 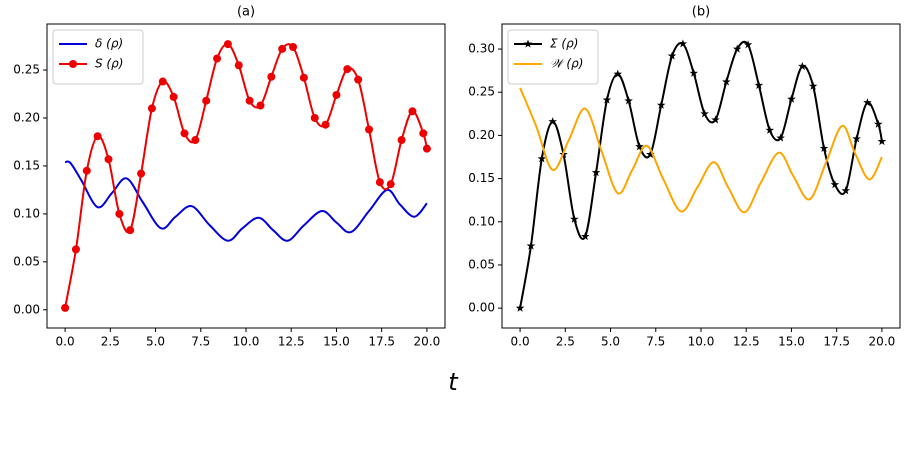 I want to click on chart-title: (b), so click(x=701, y=12).